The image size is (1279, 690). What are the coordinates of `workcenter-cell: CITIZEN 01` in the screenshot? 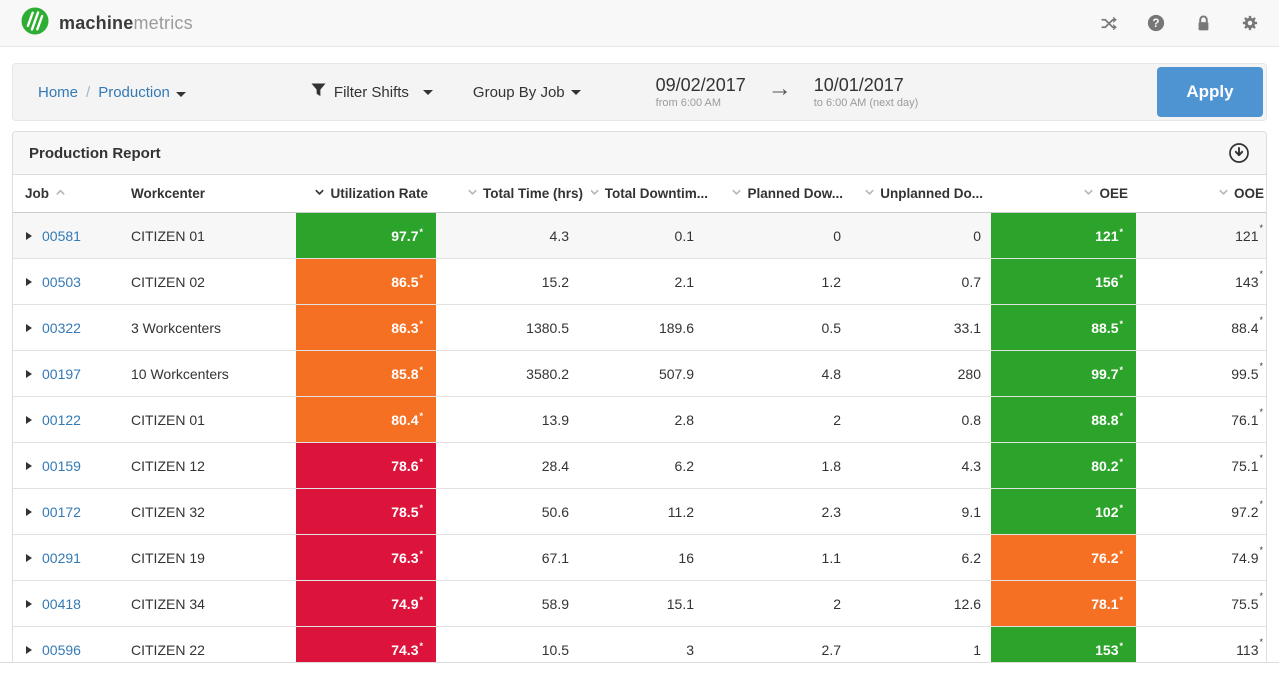 It's located at (168, 235).